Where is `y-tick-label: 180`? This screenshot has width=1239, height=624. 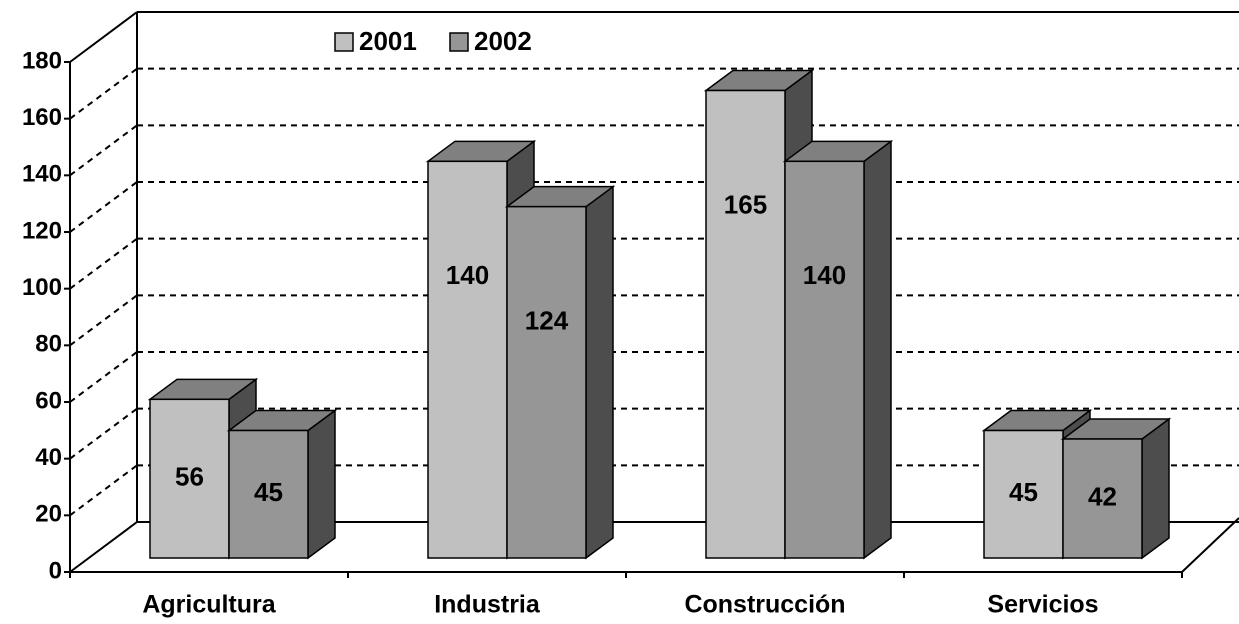
y-tick-label: 180 is located at coordinates (42, 60).